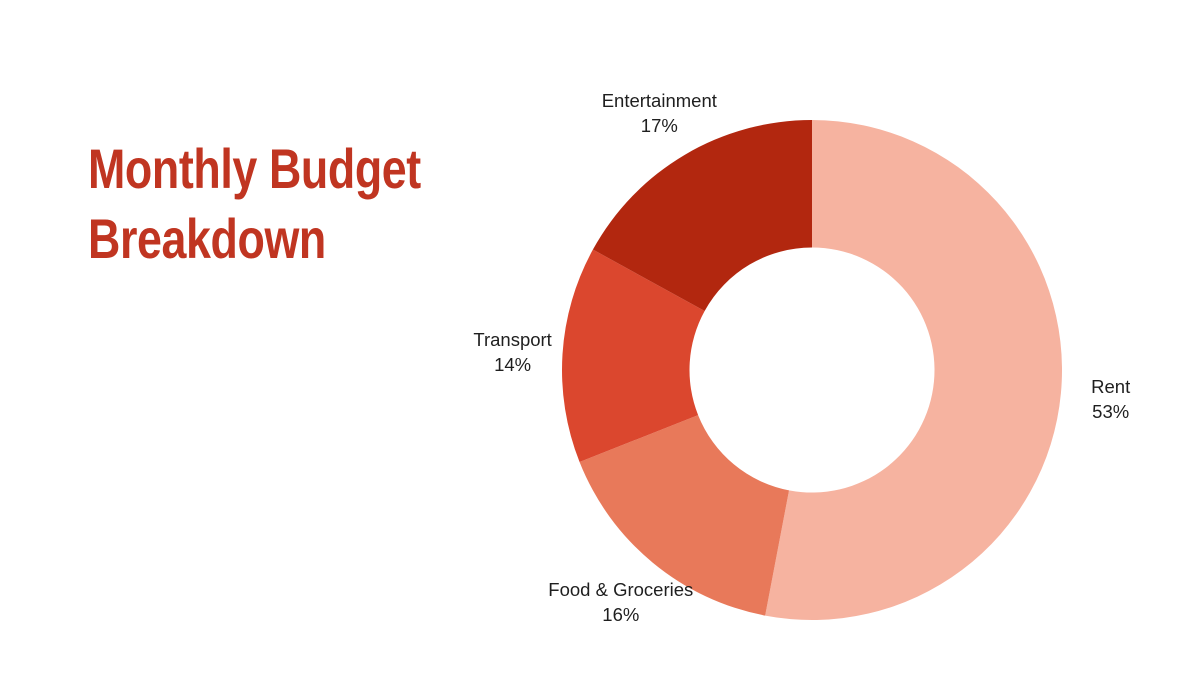 The image size is (1200, 700). I want to click on slice-label-transport: Transport 14%, so click(512, 352).